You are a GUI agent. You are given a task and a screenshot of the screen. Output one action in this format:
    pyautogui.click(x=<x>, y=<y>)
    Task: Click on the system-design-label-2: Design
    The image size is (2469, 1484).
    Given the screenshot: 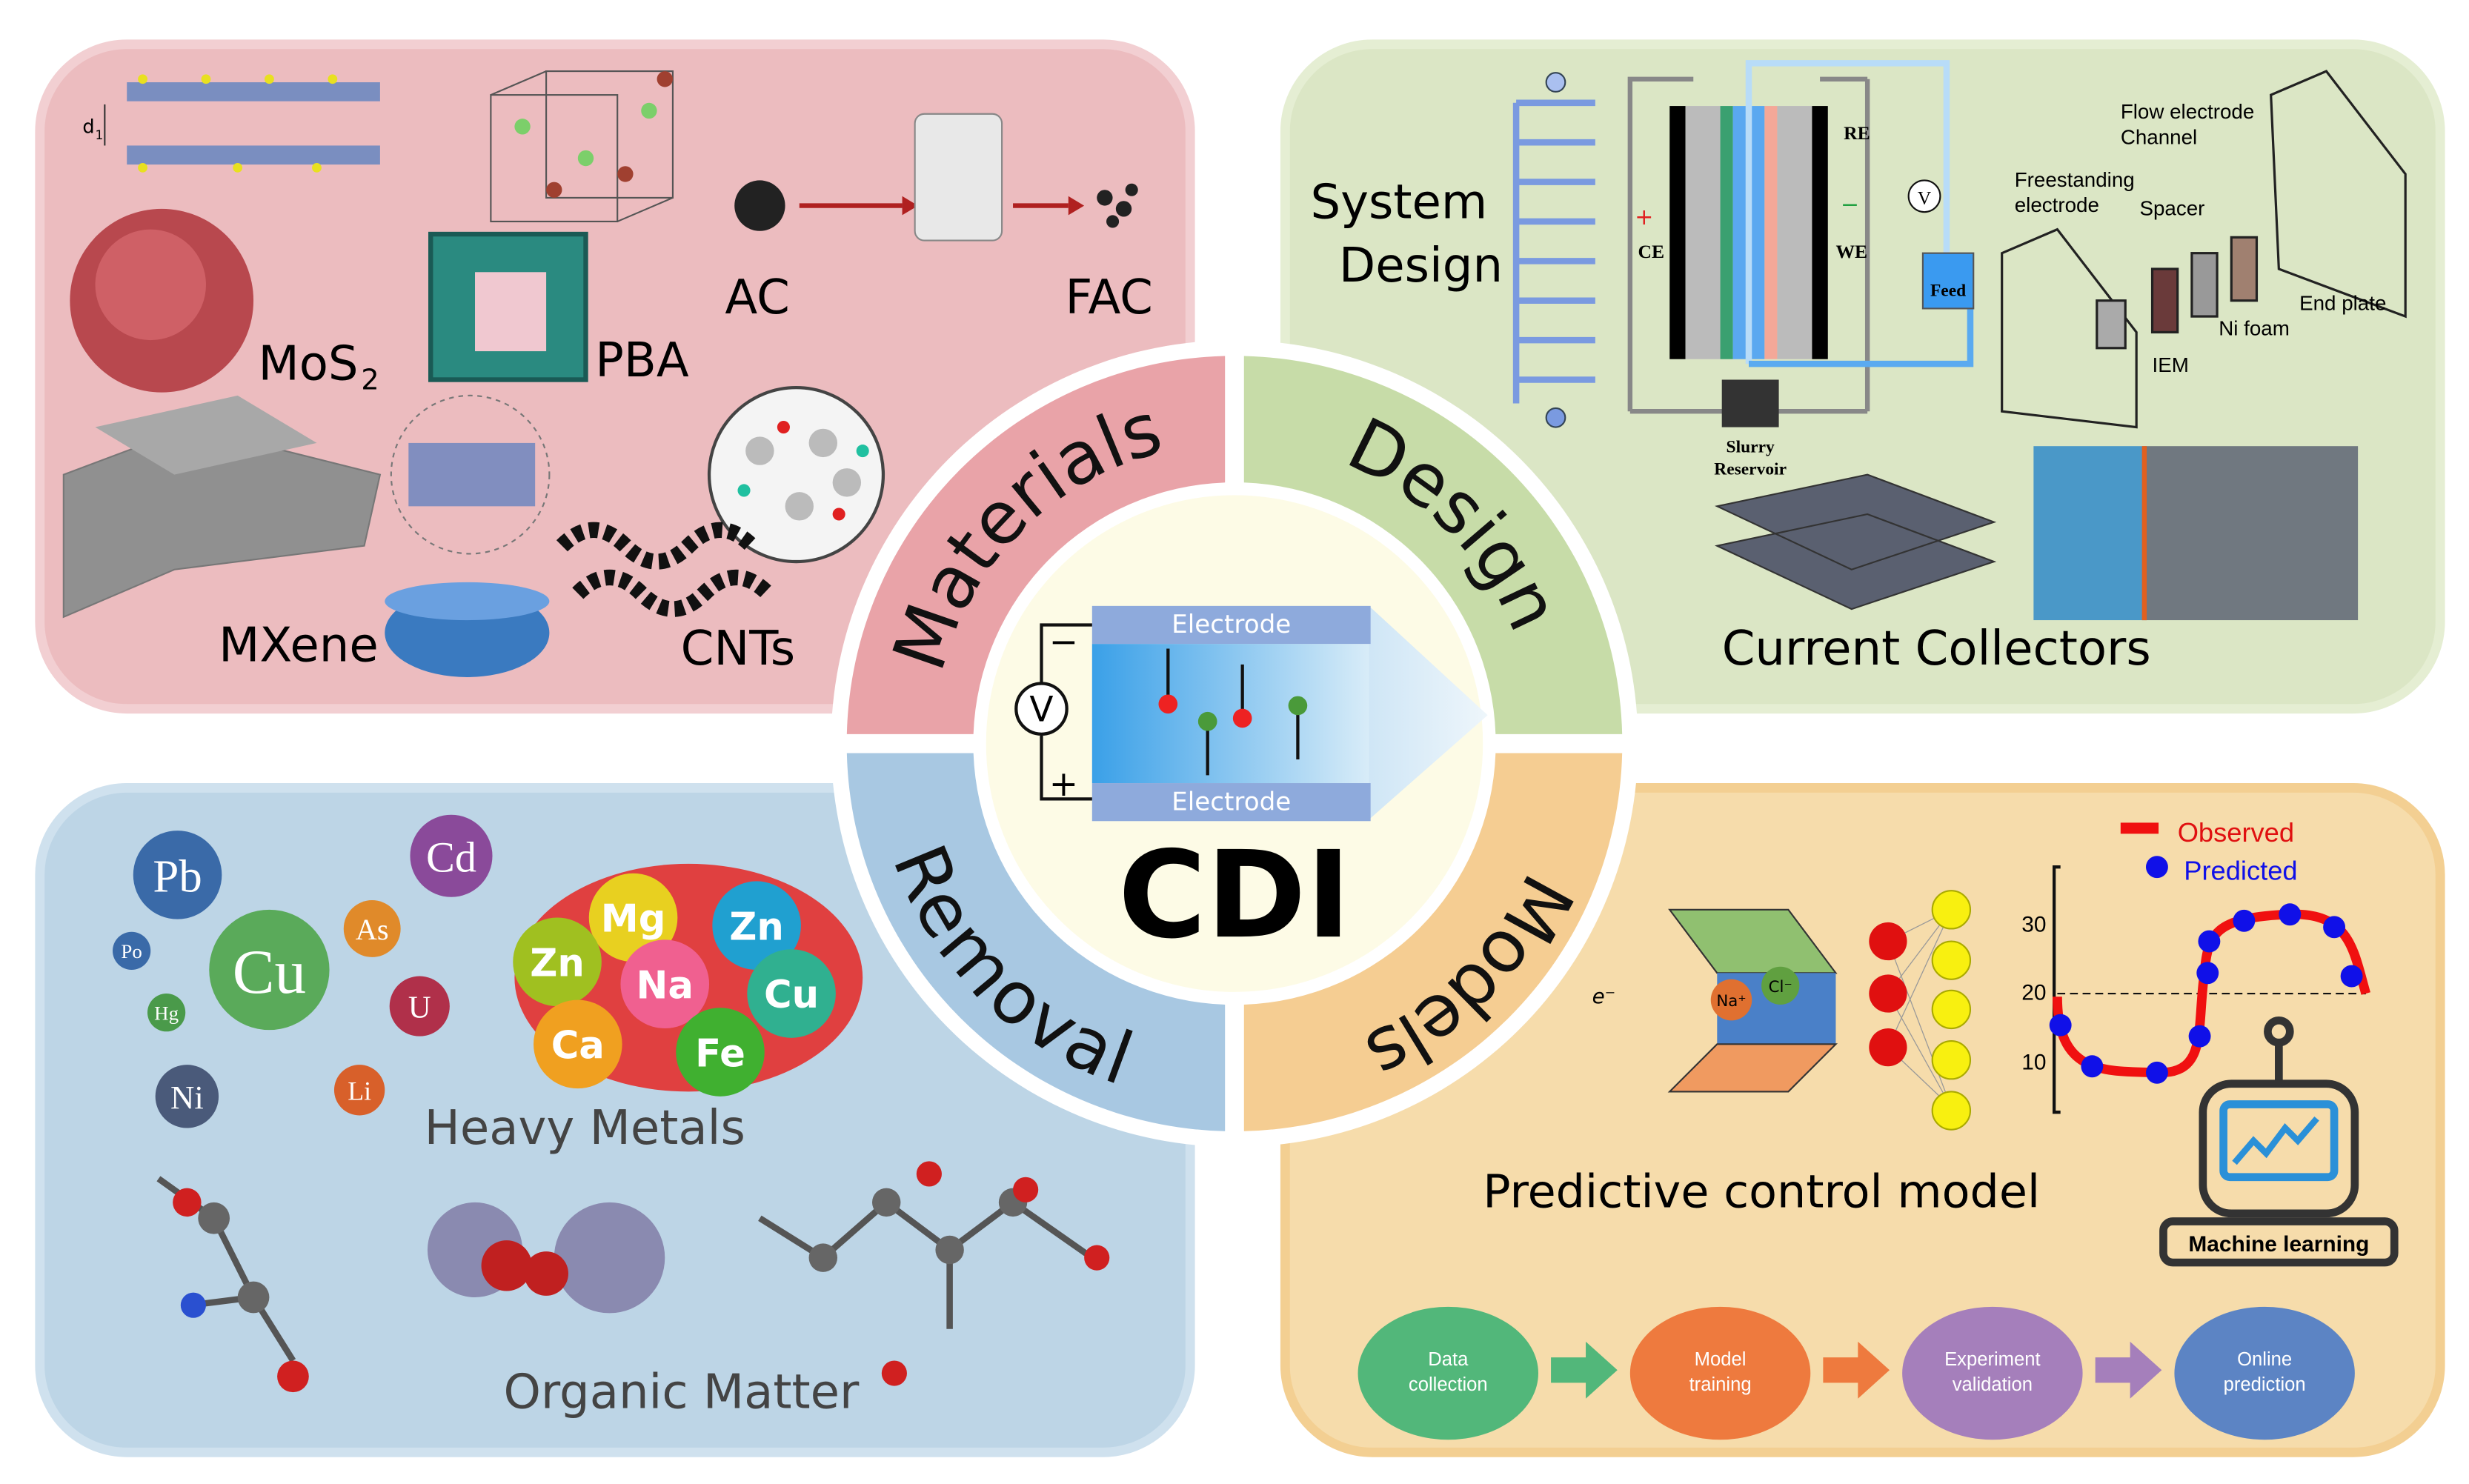 What is the action you would take?
    pyautogui.click(x=1421, y=266)
    